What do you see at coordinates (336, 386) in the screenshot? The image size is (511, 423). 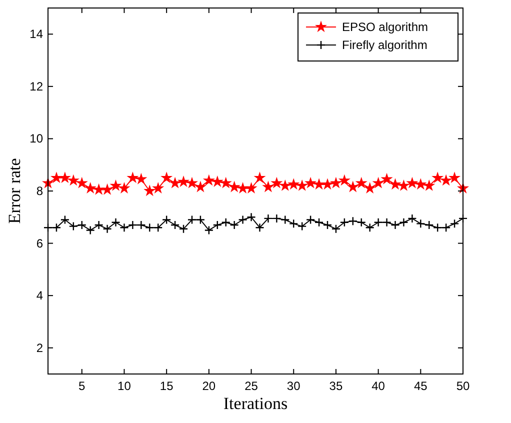 I see `x-tick-label: 35` at bounding box center [336, 386].